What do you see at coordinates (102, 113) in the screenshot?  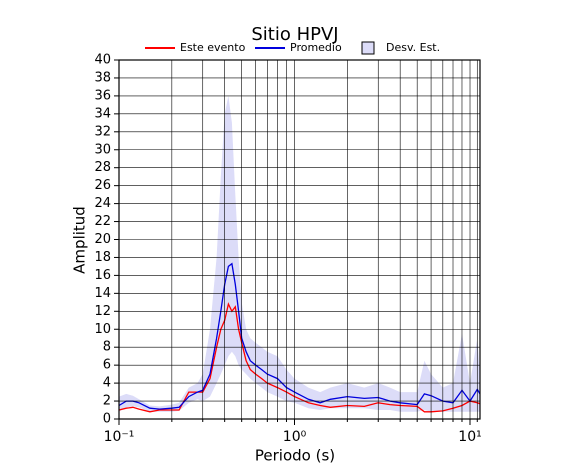 I see `y-tick-label: 34` at bounding box center [102, 113].